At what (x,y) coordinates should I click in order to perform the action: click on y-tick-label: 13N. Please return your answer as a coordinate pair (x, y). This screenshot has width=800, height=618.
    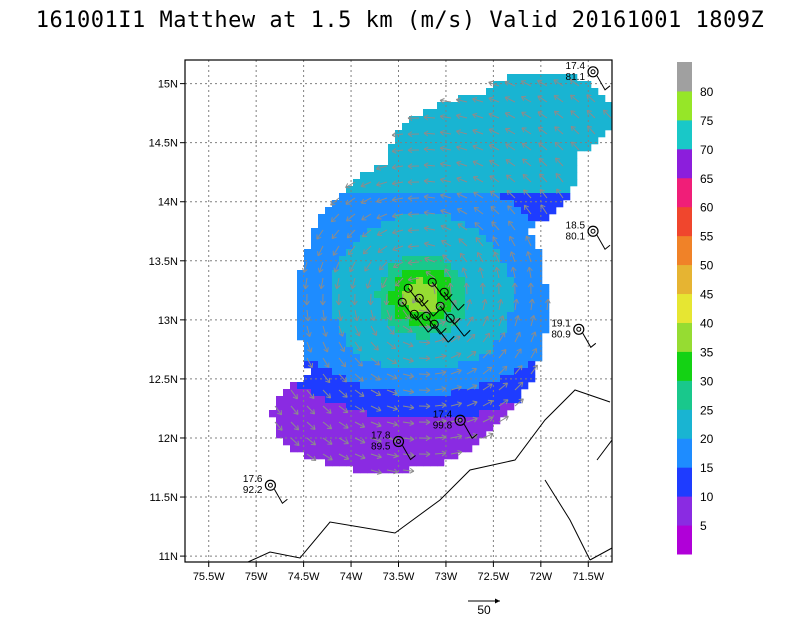
    Looking at the image, I should click on (168, 321).